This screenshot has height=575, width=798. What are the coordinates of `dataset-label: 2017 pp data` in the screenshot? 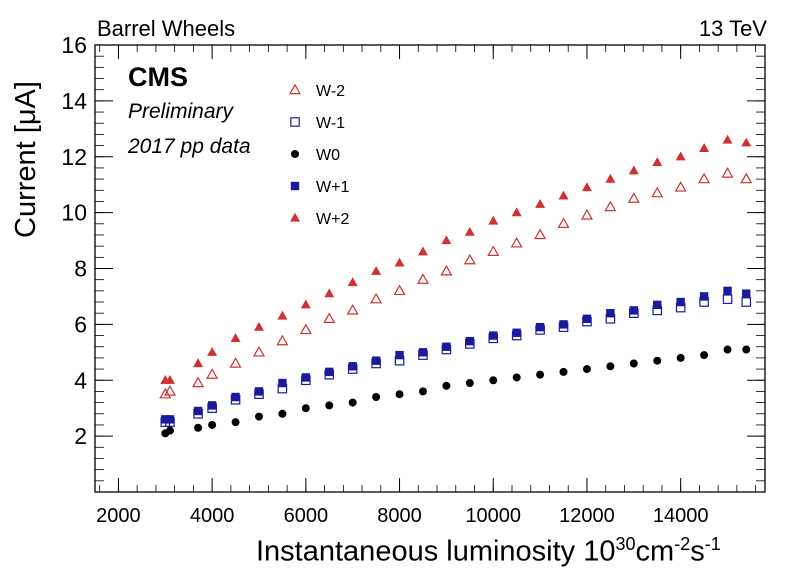 It's located at (189, 146).